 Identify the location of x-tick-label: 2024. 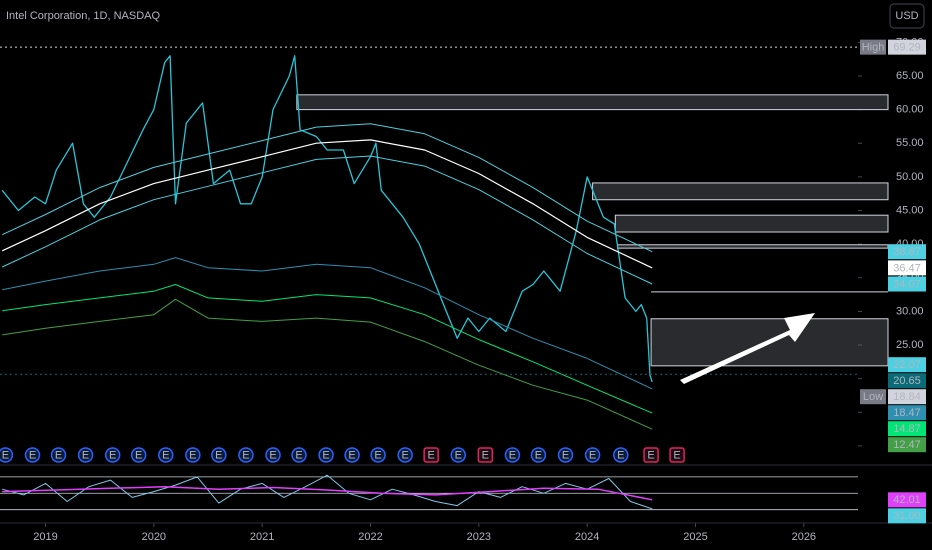
(587, 537).